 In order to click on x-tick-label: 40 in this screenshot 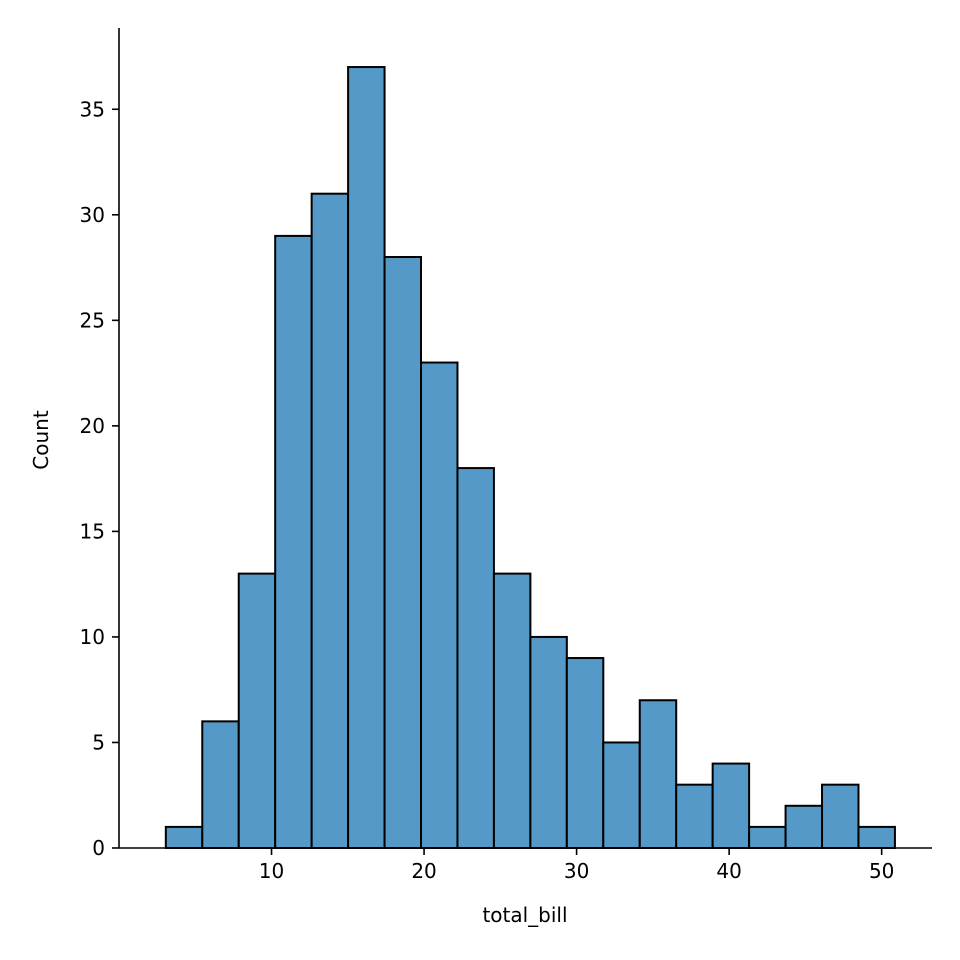, I will do `click(728, 871)`.